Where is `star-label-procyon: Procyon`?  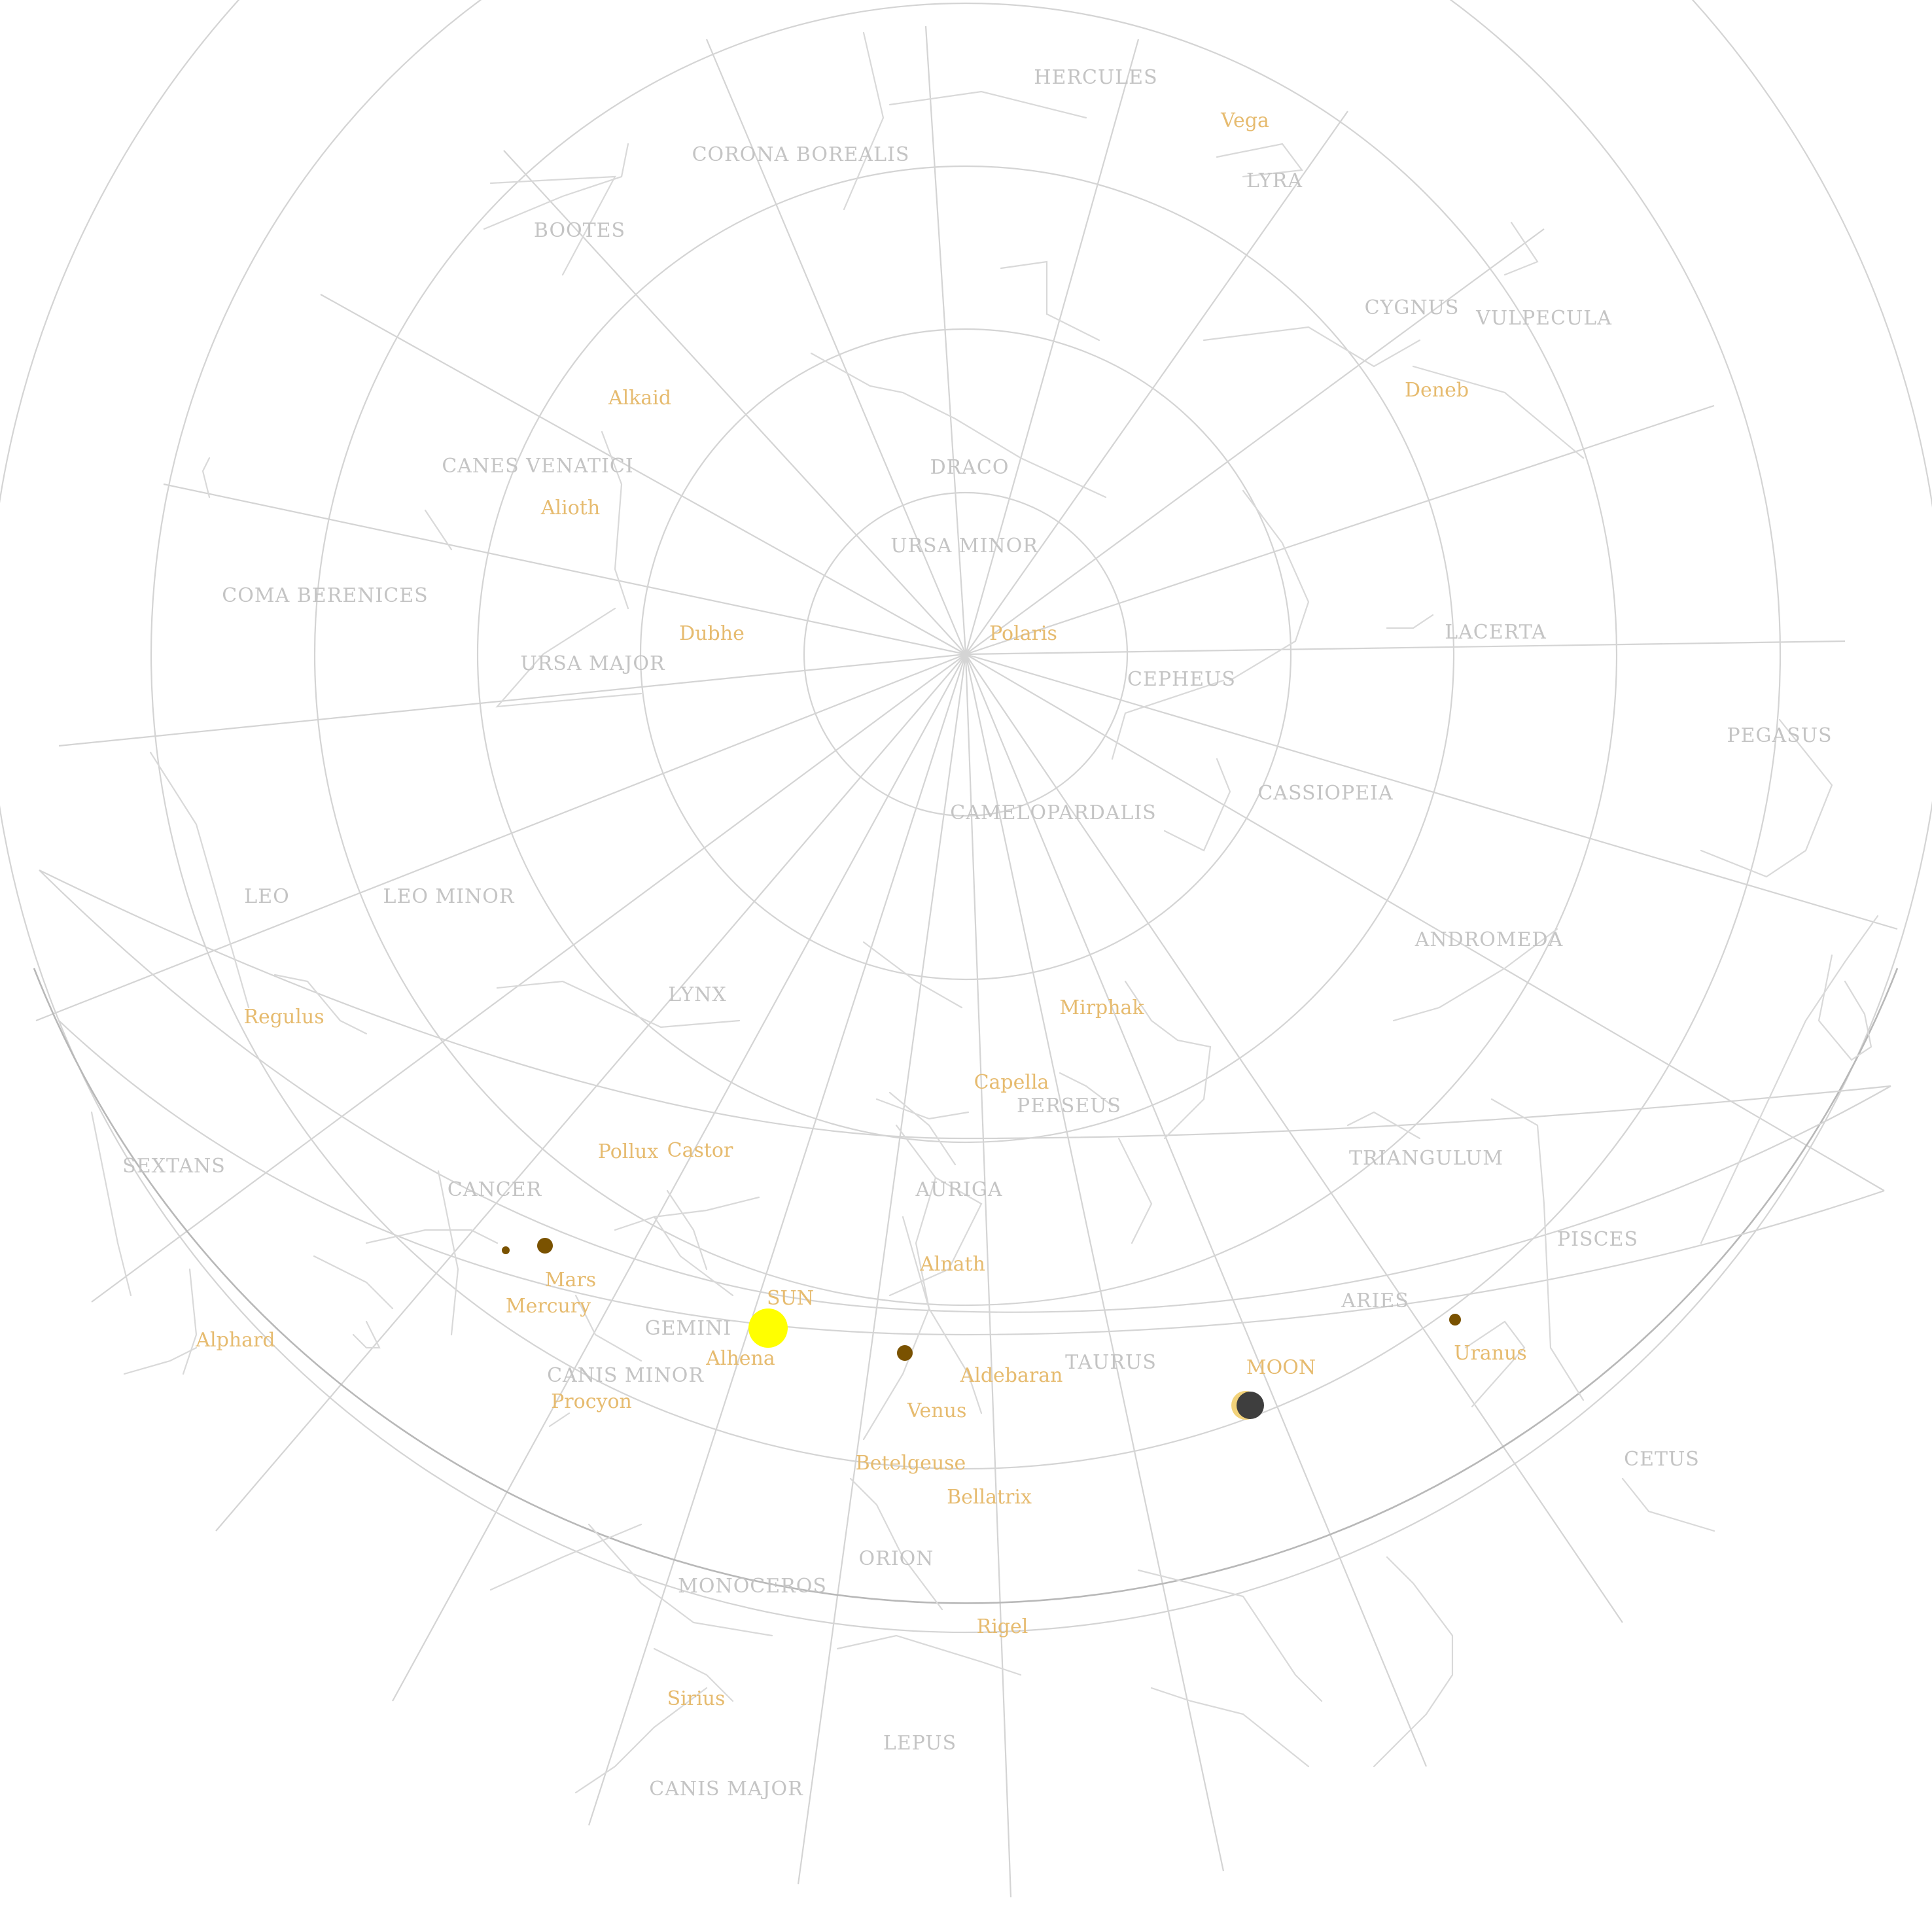 star-label-procyon: Procyon is located at coordinates (591, 1401).